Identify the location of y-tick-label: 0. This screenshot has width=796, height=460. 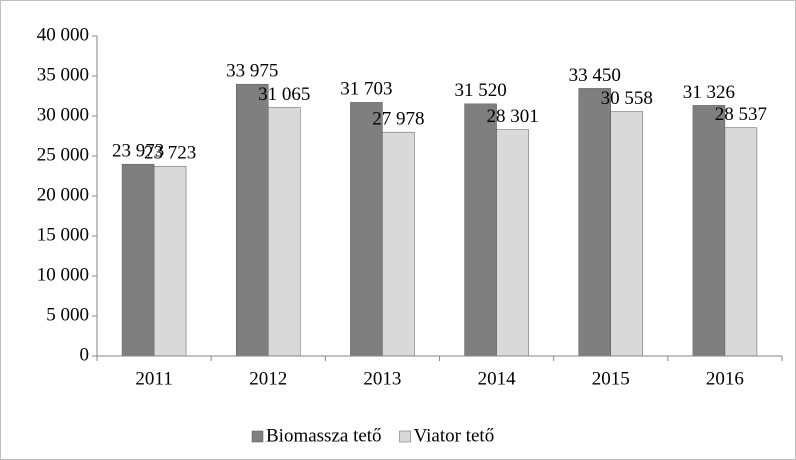
(85, 354).